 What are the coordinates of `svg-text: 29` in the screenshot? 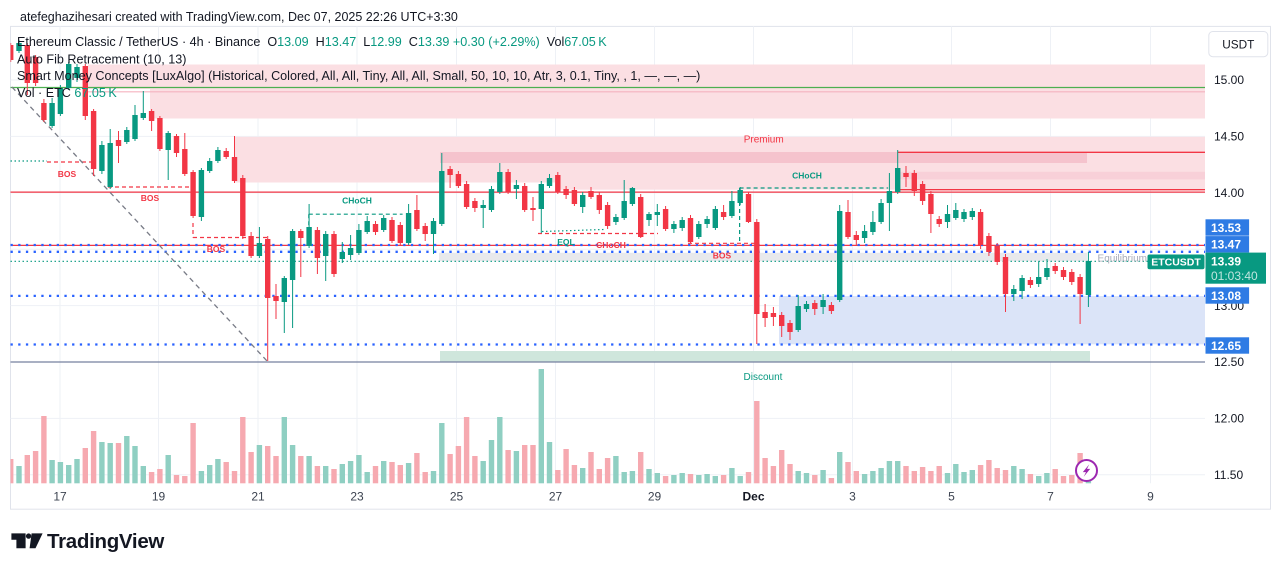 It's located at (655, 497).